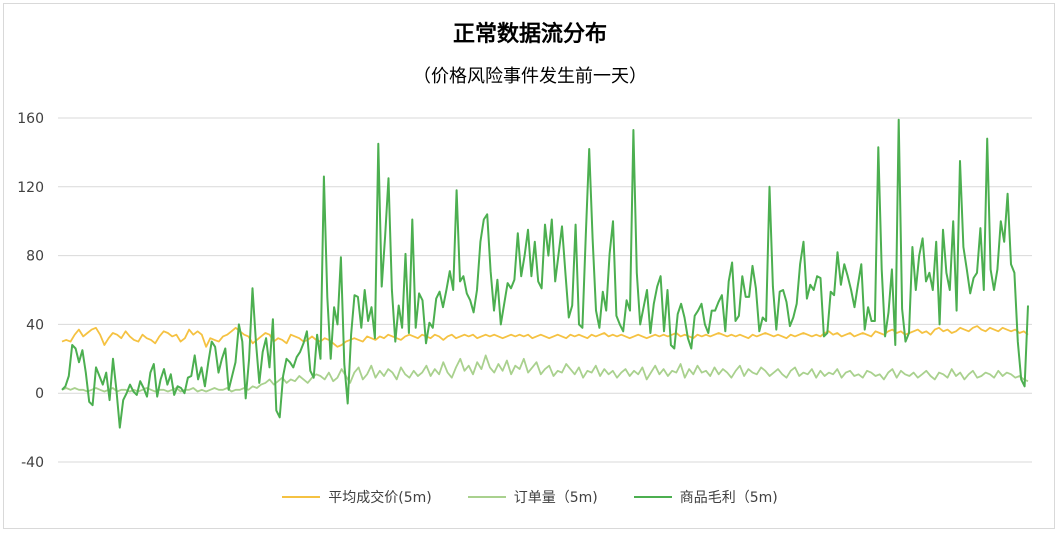 The height and width of the screenshot is (534, 1060). What do you see at coordinates (529, 34) in the screenshot?
I see `chart-title: 正常数据流分布` at bounding box center [529, 34].